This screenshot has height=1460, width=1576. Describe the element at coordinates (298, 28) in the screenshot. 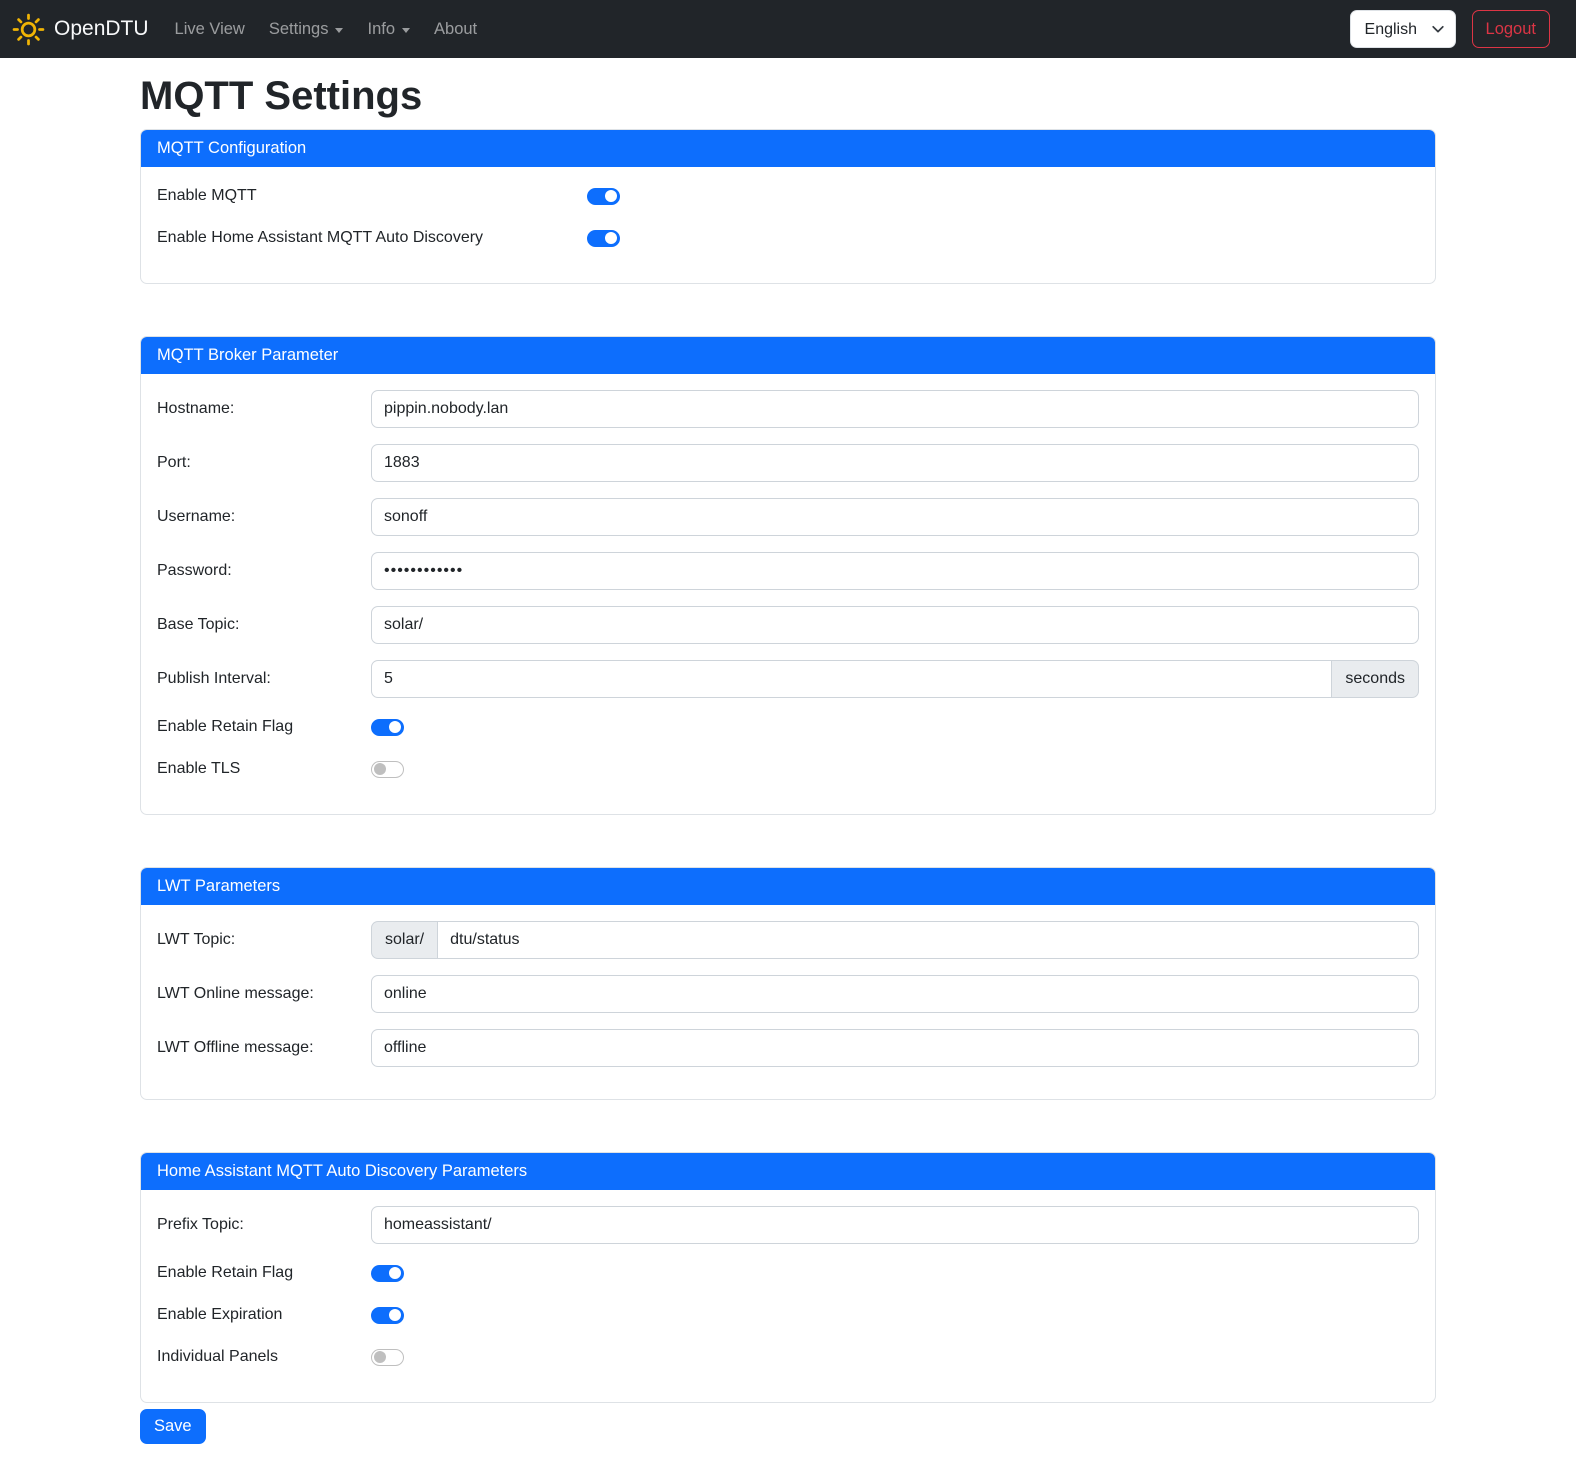

I see `nav-item-settings-label: Settings` at that location.